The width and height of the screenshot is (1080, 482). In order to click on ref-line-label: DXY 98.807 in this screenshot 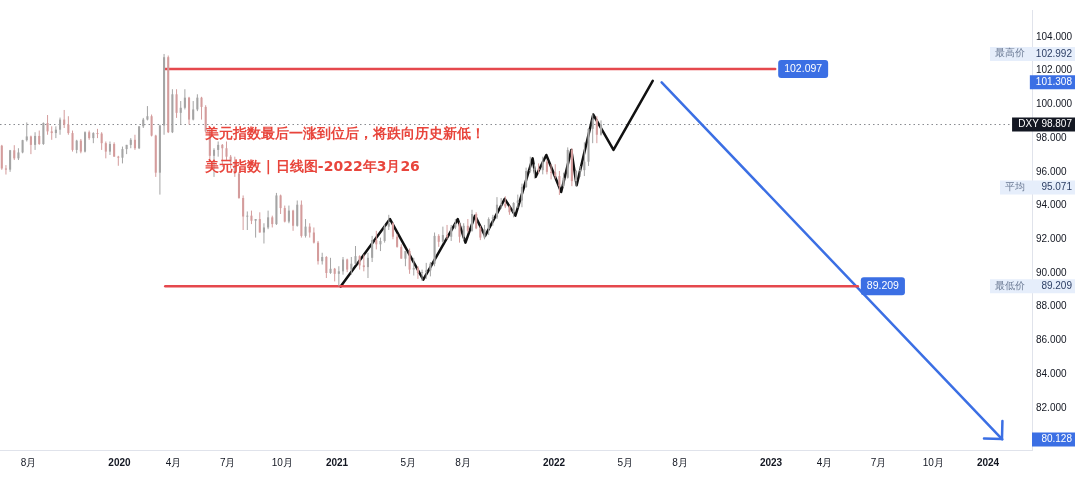, I will do `click(1045, 124)`.